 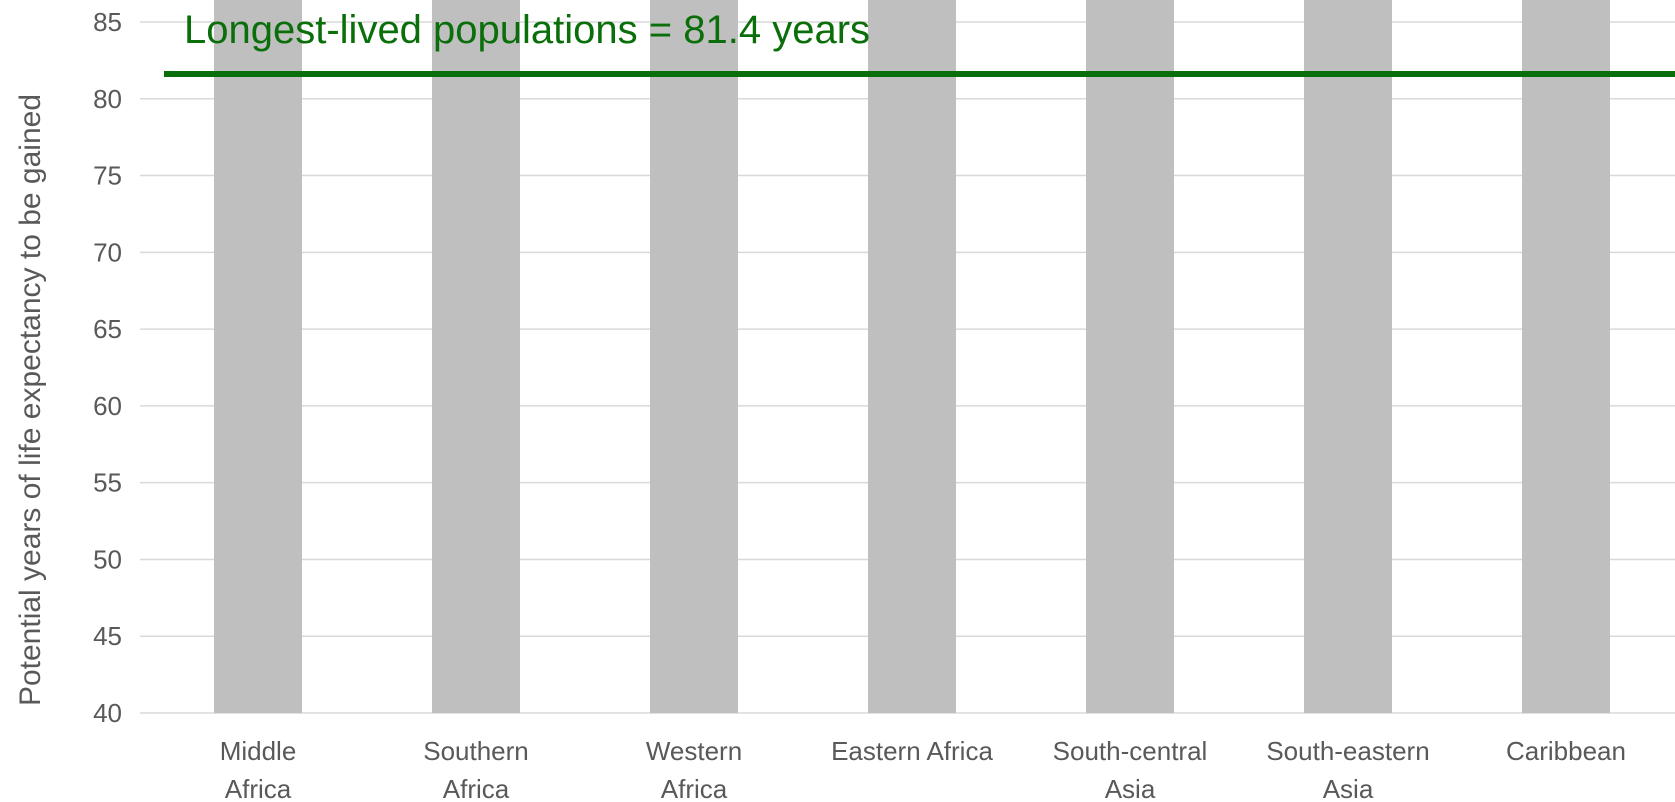 What do you see at coordinates (107, 559) in the screenshot?
I see `y-tick-label: 50` at bounding box center [107, 559].